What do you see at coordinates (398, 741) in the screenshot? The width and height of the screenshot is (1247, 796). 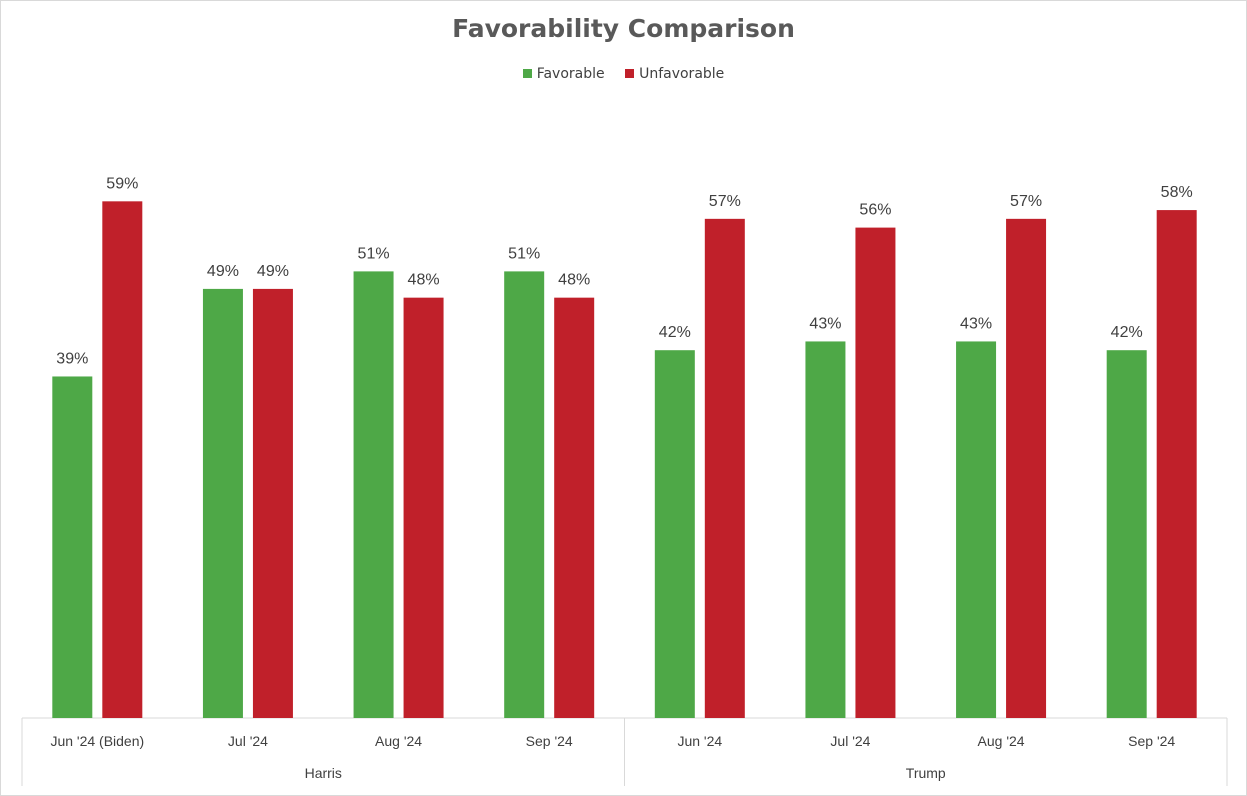 I see `category-label-2: Aug '24` at bounding box center [398, 741].